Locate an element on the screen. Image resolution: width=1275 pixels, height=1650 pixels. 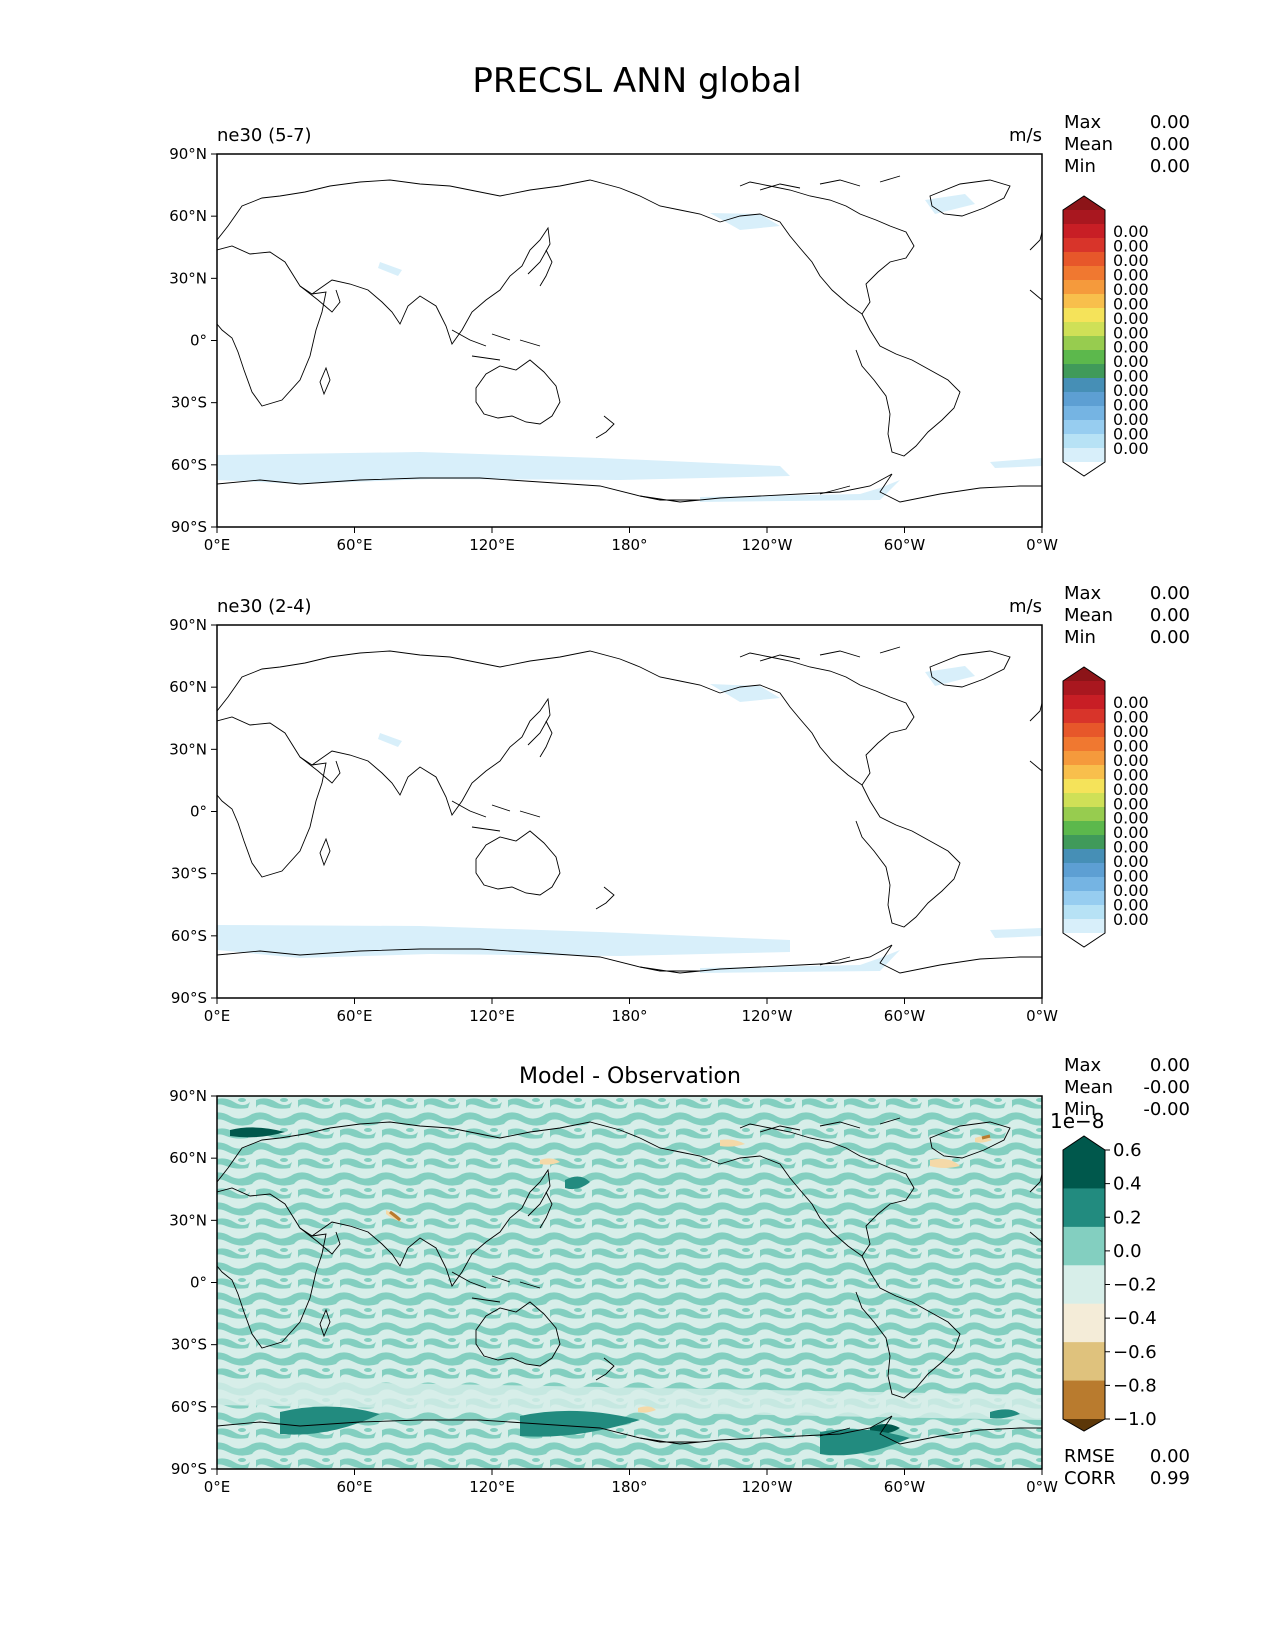
panel-2-lon-tick-label: 60°W is located at coordinates (905, 1016).